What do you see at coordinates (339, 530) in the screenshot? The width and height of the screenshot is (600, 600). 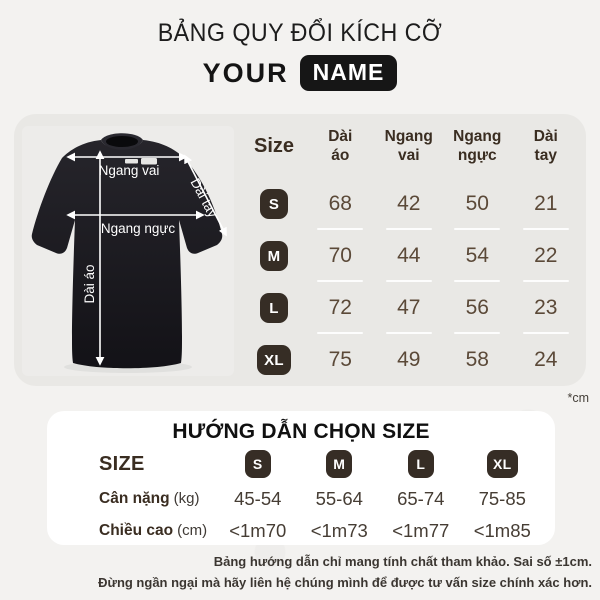 I see `height-value-m: <1m73` at bounding box center [339, 530].